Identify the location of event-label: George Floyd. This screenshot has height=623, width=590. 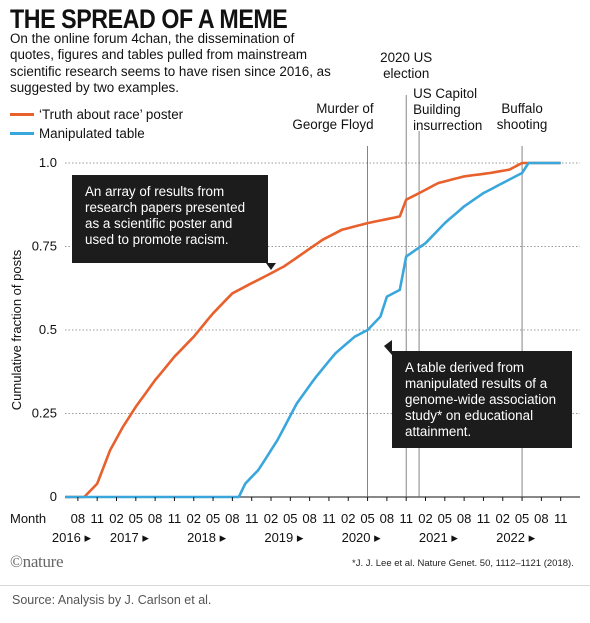
(332, 124).